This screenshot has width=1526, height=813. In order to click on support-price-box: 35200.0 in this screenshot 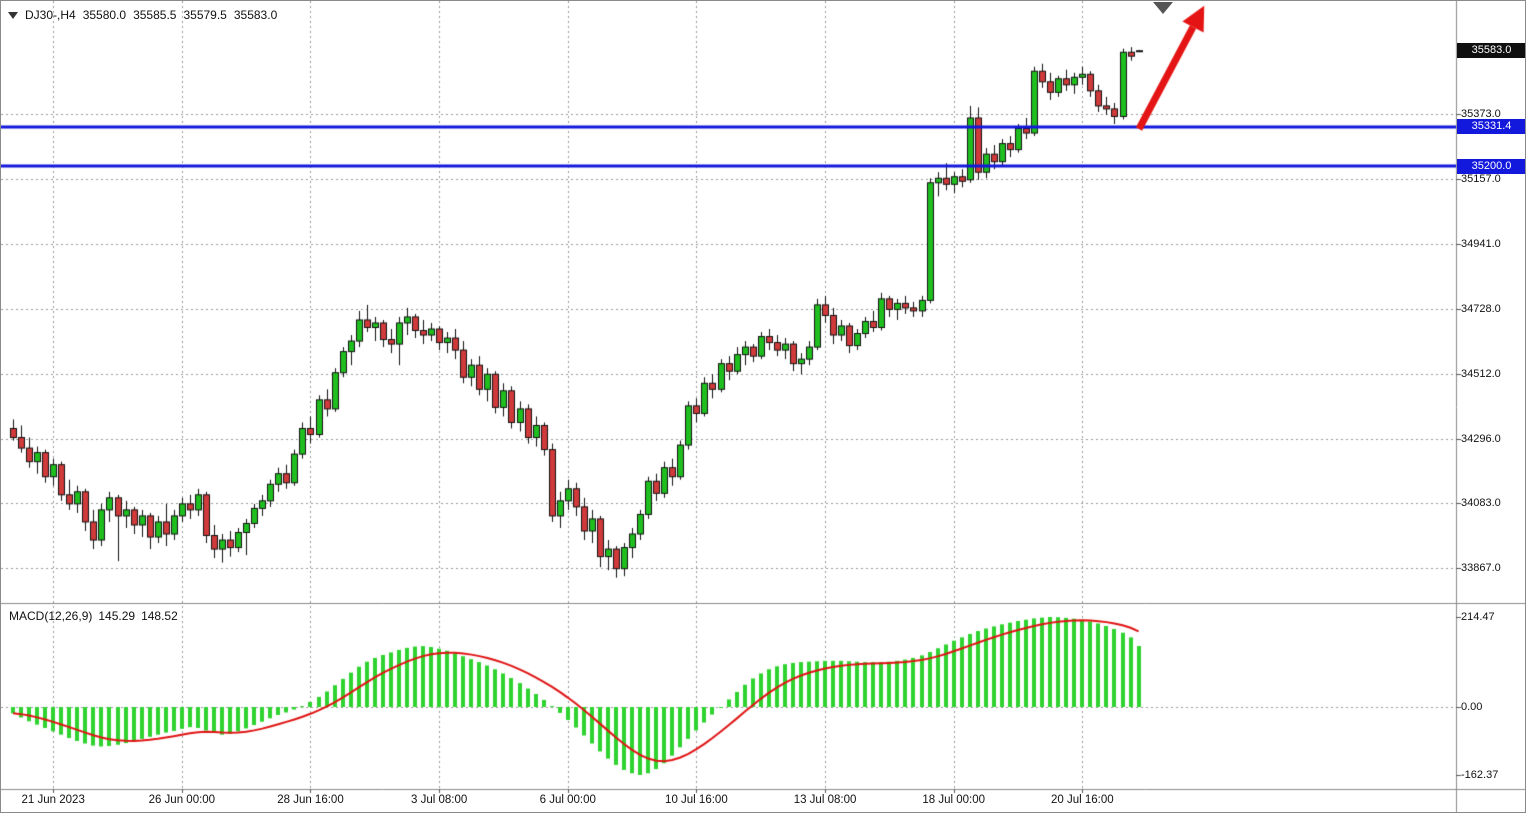, I will do `click(1491, 166)`.